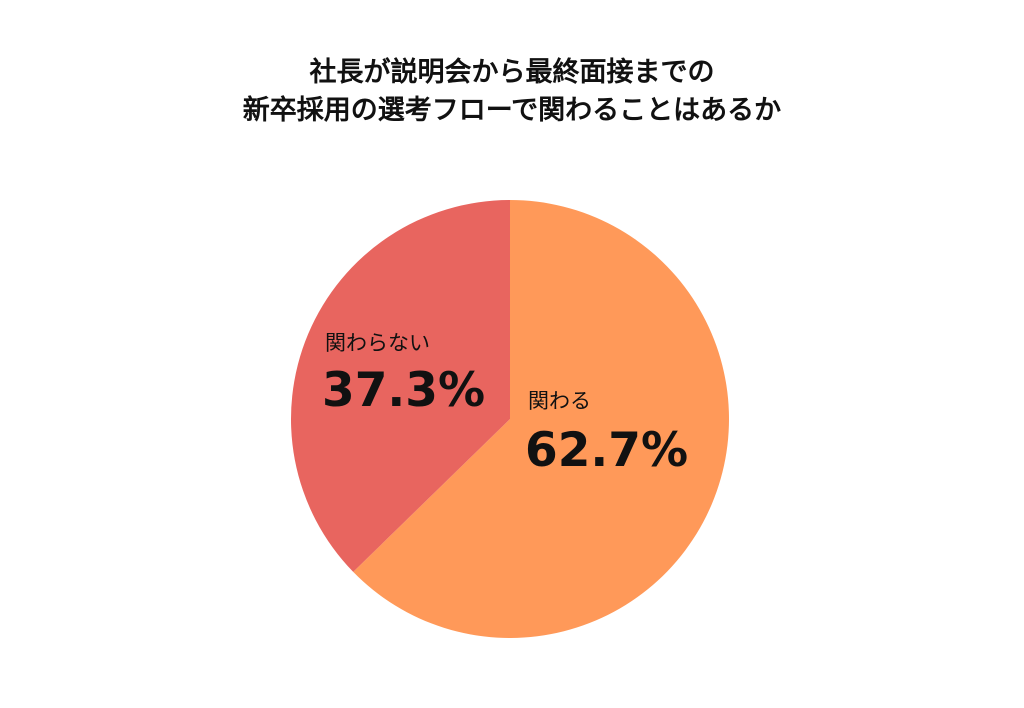 This screenshot has height=708, width=1024. I want to click on chart-title-line-2: 新卒採用の選考フローで関わることはあるか, so click(512, 110).